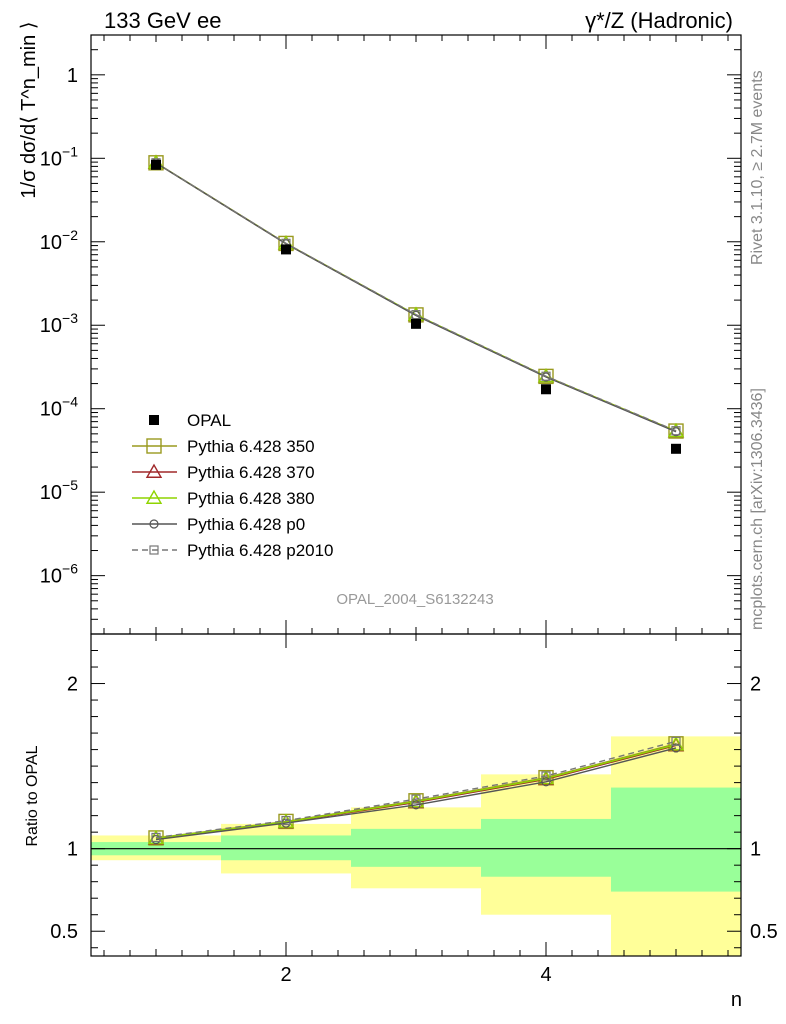 The height and width of the screenshot is (1024, 786). What do you see at coordinates (736, 1000) in the screenshot?
I see `x-axis-label: n` at bounding box center [736, 1000].